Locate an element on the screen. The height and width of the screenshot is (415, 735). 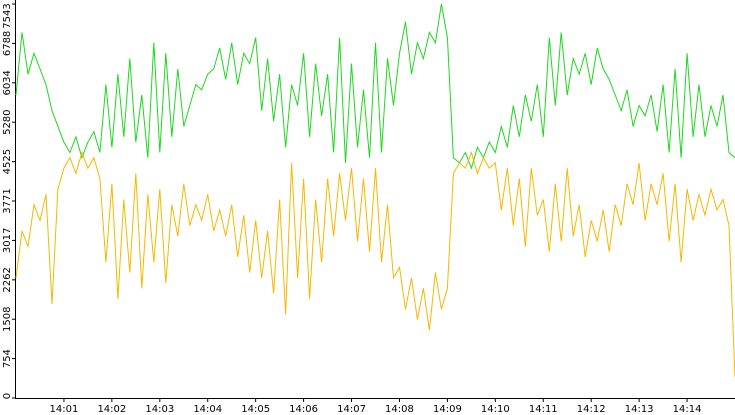
y-tick-label: 1508 is located at coordinates (7, 319).